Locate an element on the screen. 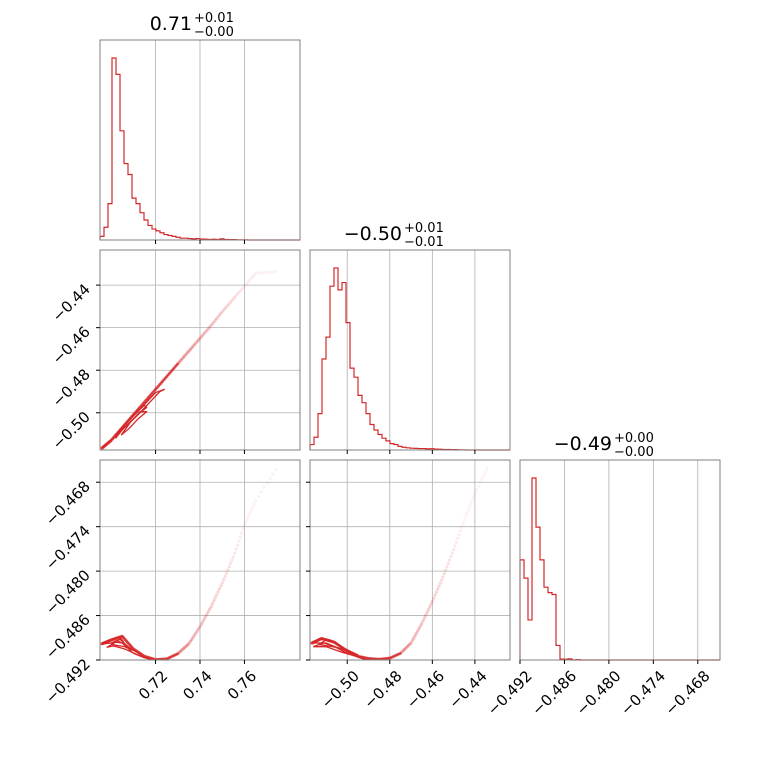 The height and width of the screenshot is (760, 760). y-tick-label: −0.480 is located at coordinates (68, 592).